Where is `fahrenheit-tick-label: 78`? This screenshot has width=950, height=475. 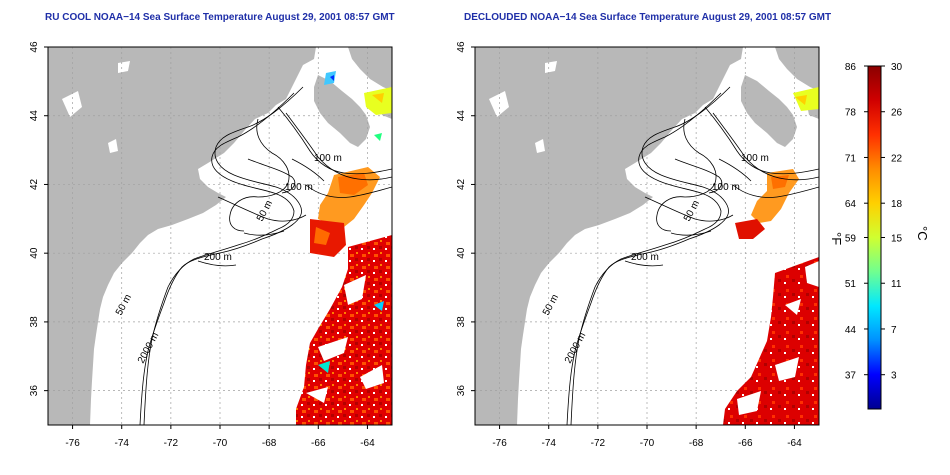
fahrenheit-tick-label: 78 is located at coordinates (851, 113).